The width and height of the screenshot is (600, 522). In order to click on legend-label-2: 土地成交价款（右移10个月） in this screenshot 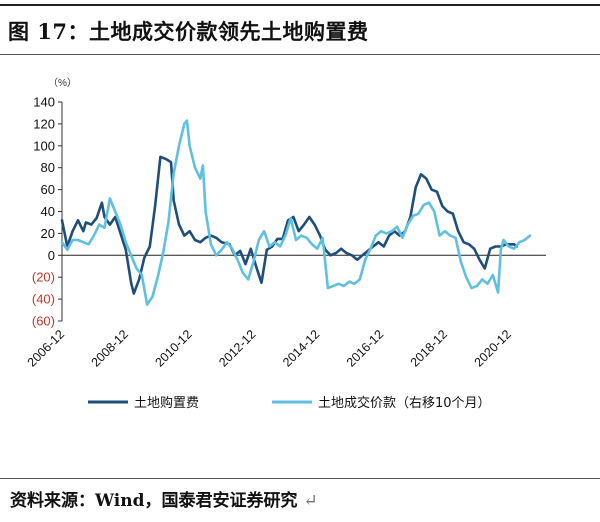, I will do `click(404, 403)`.